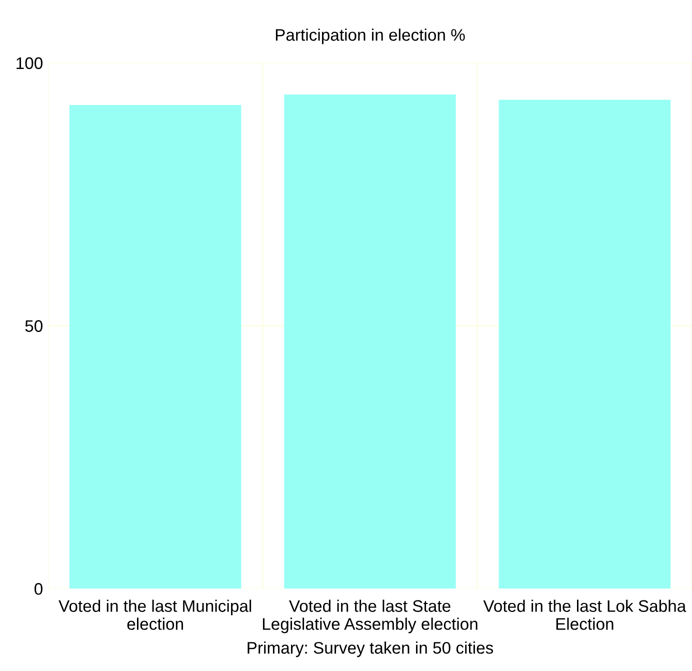 The image size is (692, 671). I want to click on y-tick-label: 50, so click(33, 326).